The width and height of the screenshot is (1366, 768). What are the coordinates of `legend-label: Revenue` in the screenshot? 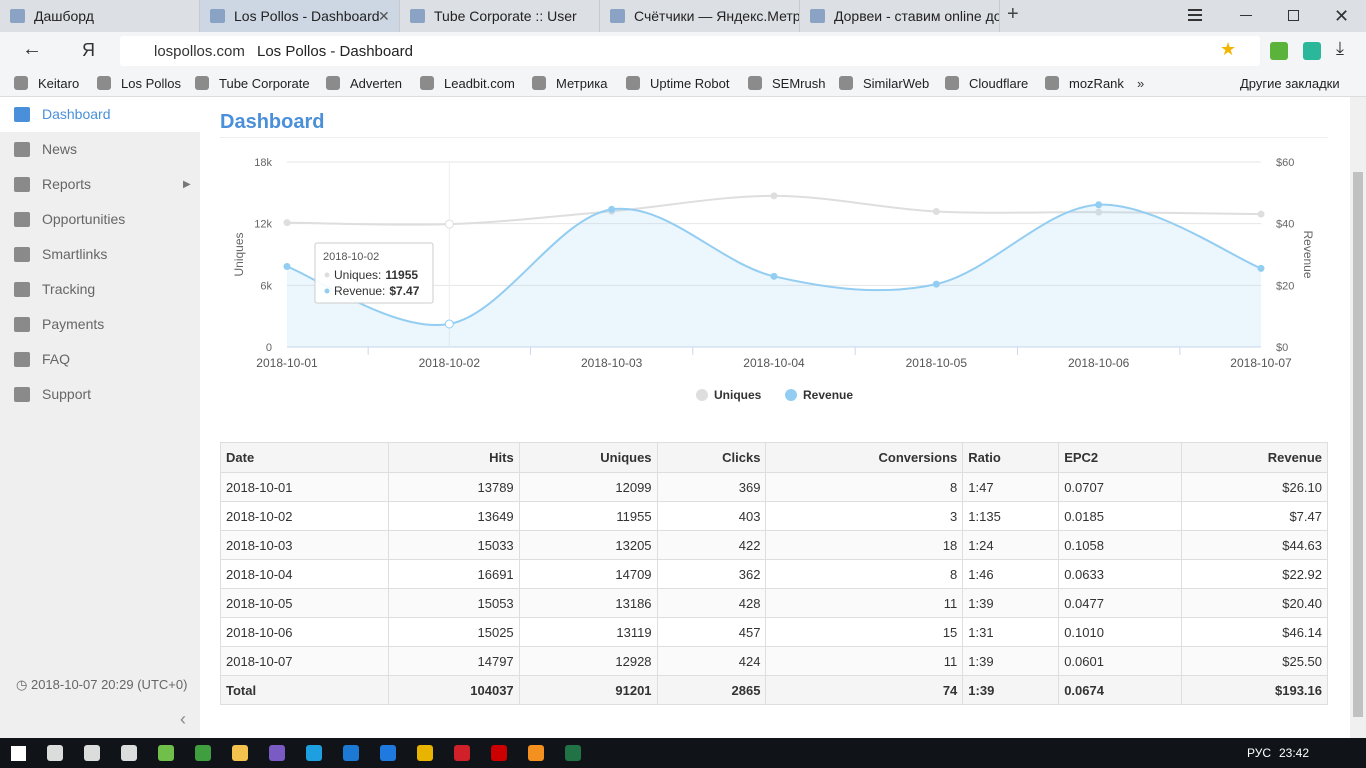 It's located at (828, 395).